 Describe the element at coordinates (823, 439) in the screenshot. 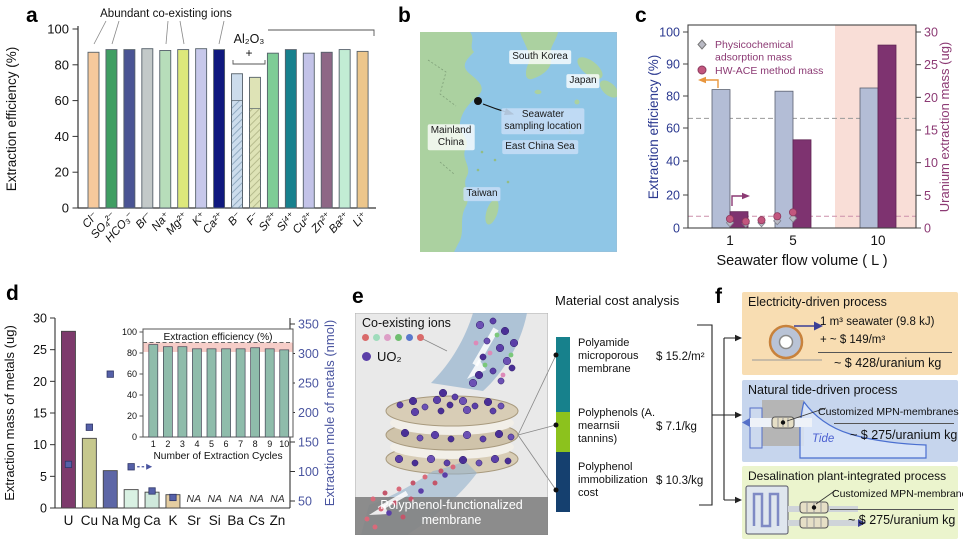

I see `tide-label: Tide` at that location.